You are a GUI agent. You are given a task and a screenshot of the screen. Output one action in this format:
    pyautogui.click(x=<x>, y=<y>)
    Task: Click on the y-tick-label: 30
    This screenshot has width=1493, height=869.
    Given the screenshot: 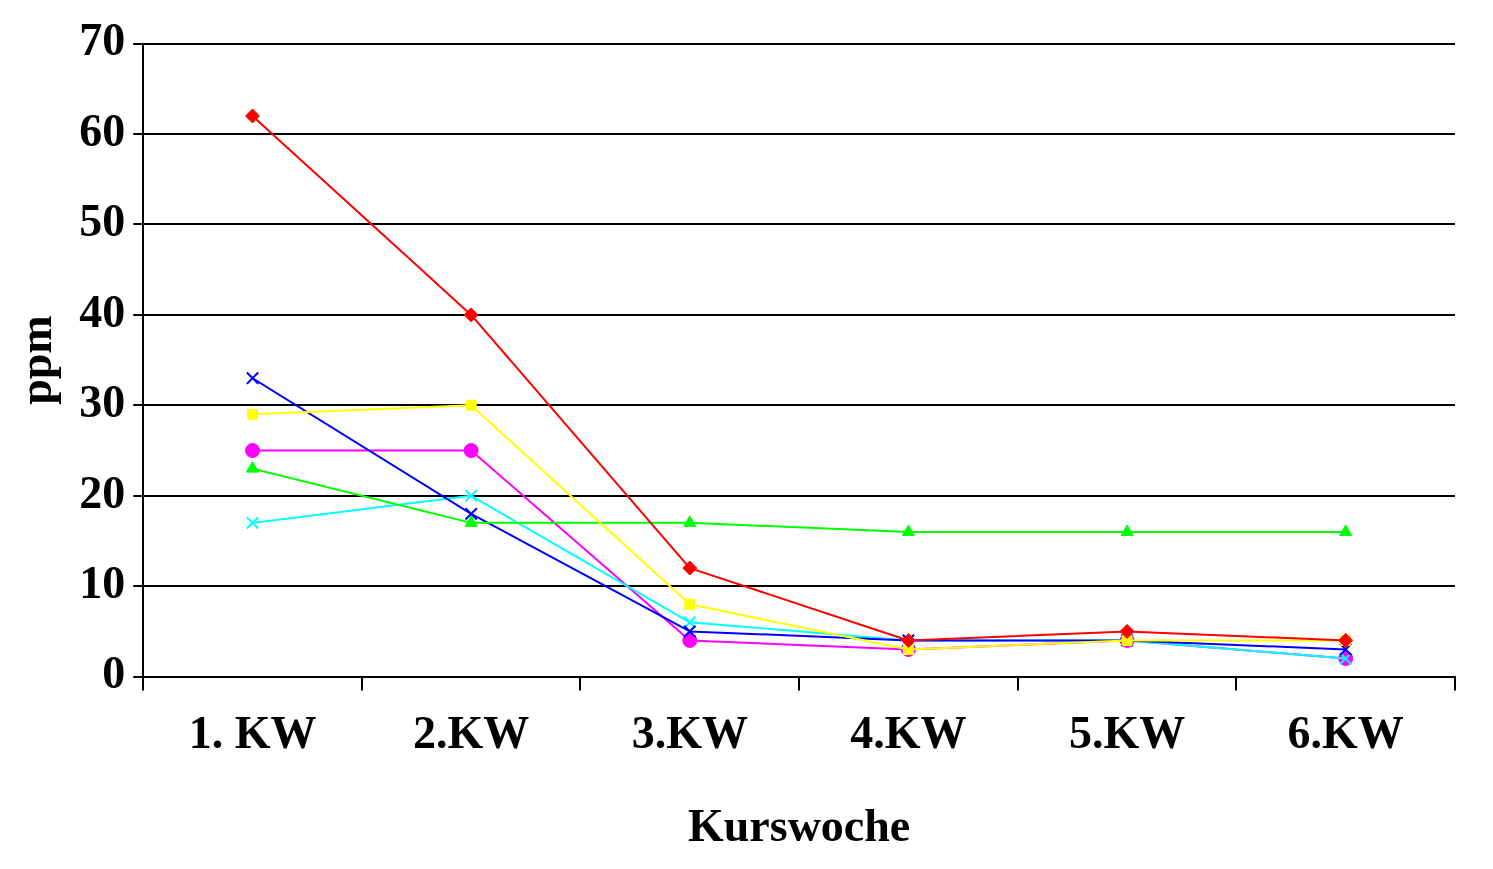 What is the action you would take?
    pyautogui.click(x=102, y=402)
    